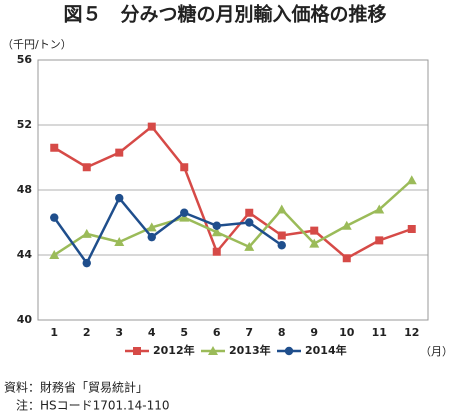  Describe the element at coordinates (411, 332) in the screenshot. I see `x-tick-label: 12` at that location.